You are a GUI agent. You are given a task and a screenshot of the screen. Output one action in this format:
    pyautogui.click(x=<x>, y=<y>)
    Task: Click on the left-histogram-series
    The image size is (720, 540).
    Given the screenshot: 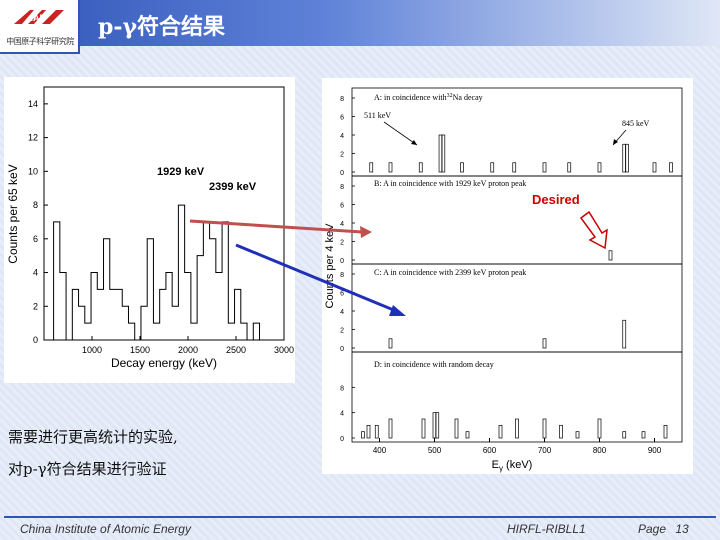 What is the action you would take?
    pyautogui.click(x=159, y=272)
    